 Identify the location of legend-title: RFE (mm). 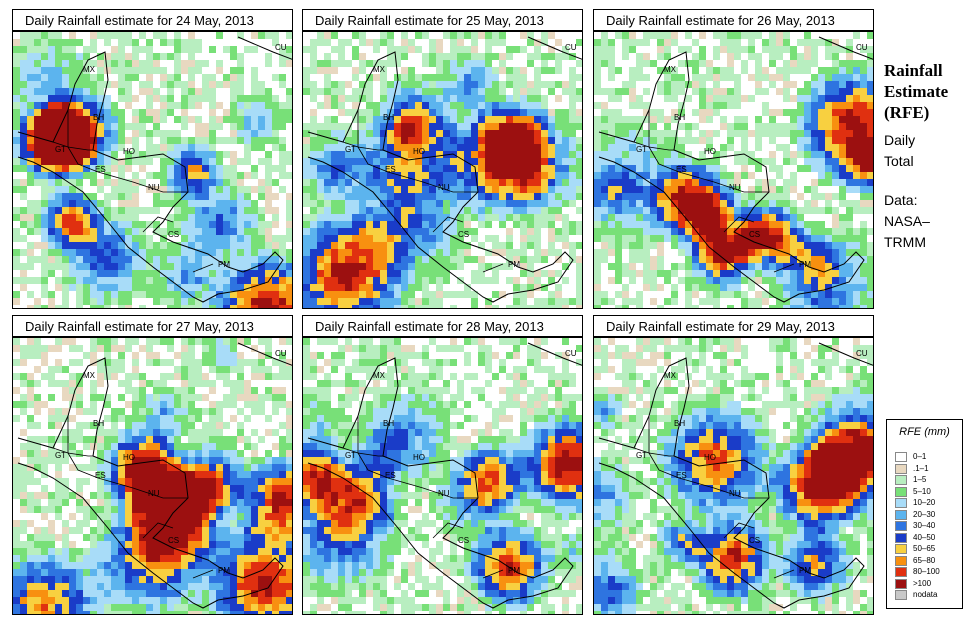
(924, 432).